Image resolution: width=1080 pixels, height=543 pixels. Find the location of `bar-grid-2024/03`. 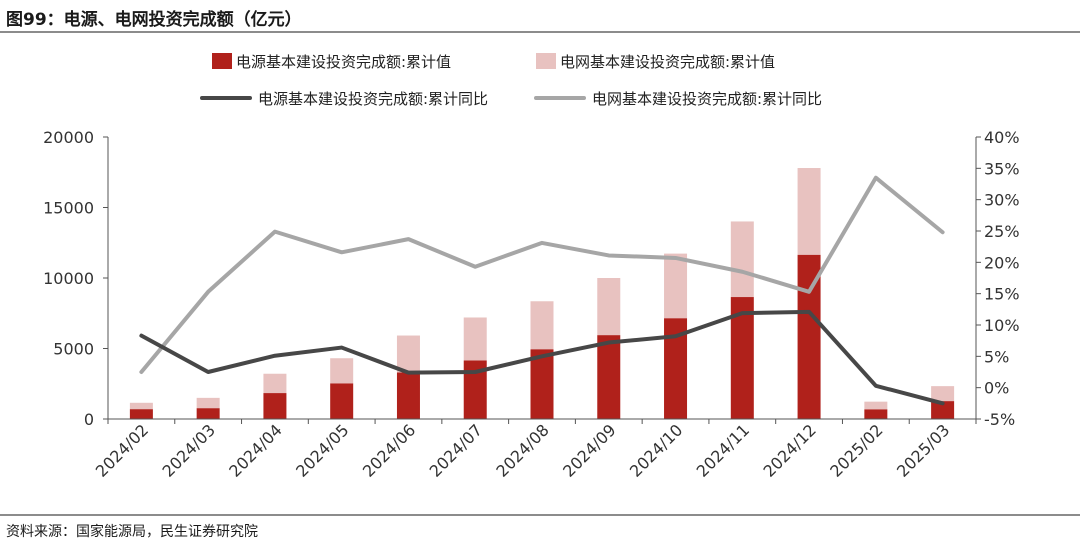

bar-grid-2024/03 is located at coordinates (208, 403).